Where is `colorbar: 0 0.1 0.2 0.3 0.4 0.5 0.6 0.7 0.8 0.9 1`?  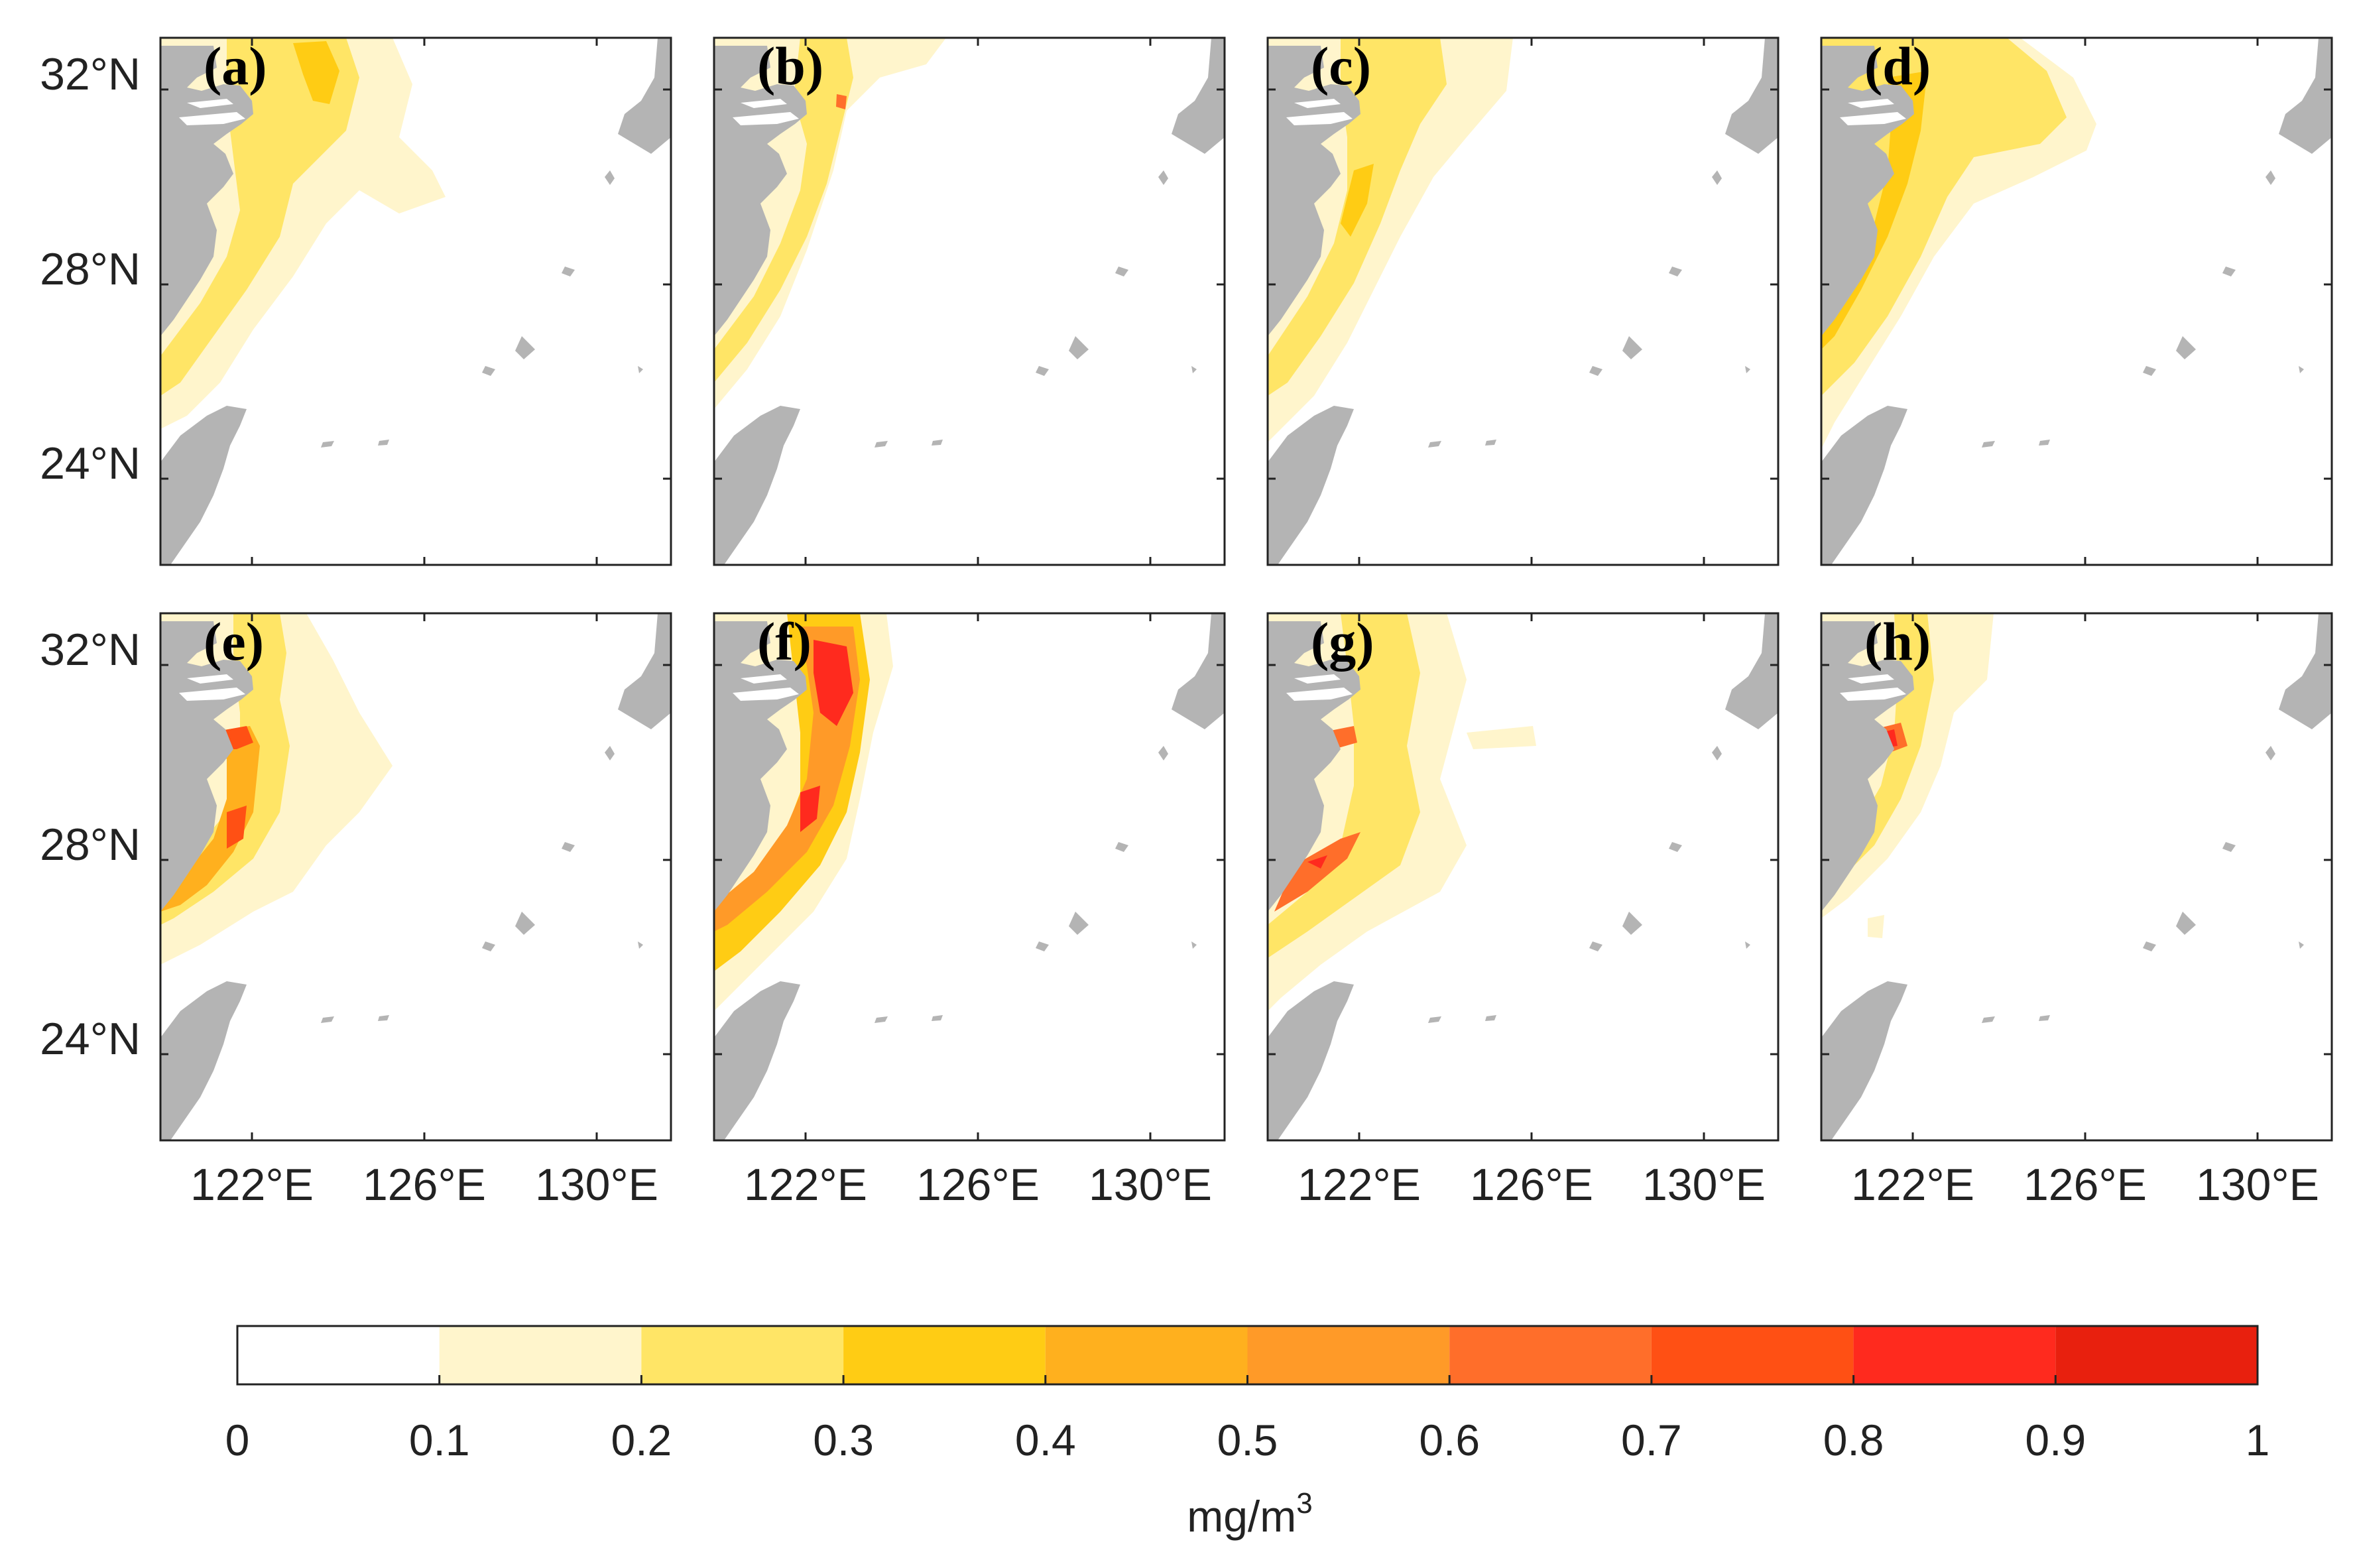
colorbar: 0 0.1 0.2 0.3 0.4 0.5 0.6 0.7 0.8 0.9 1 is located at coordinates (1248, 1395).